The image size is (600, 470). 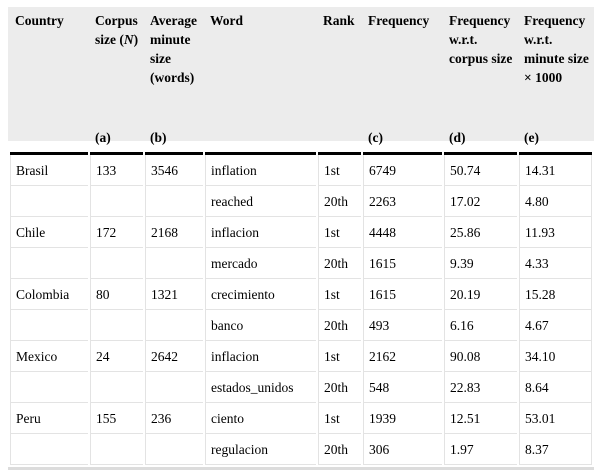 I want to click on cell-corpus-size: 24, so click(x=116, y=356).